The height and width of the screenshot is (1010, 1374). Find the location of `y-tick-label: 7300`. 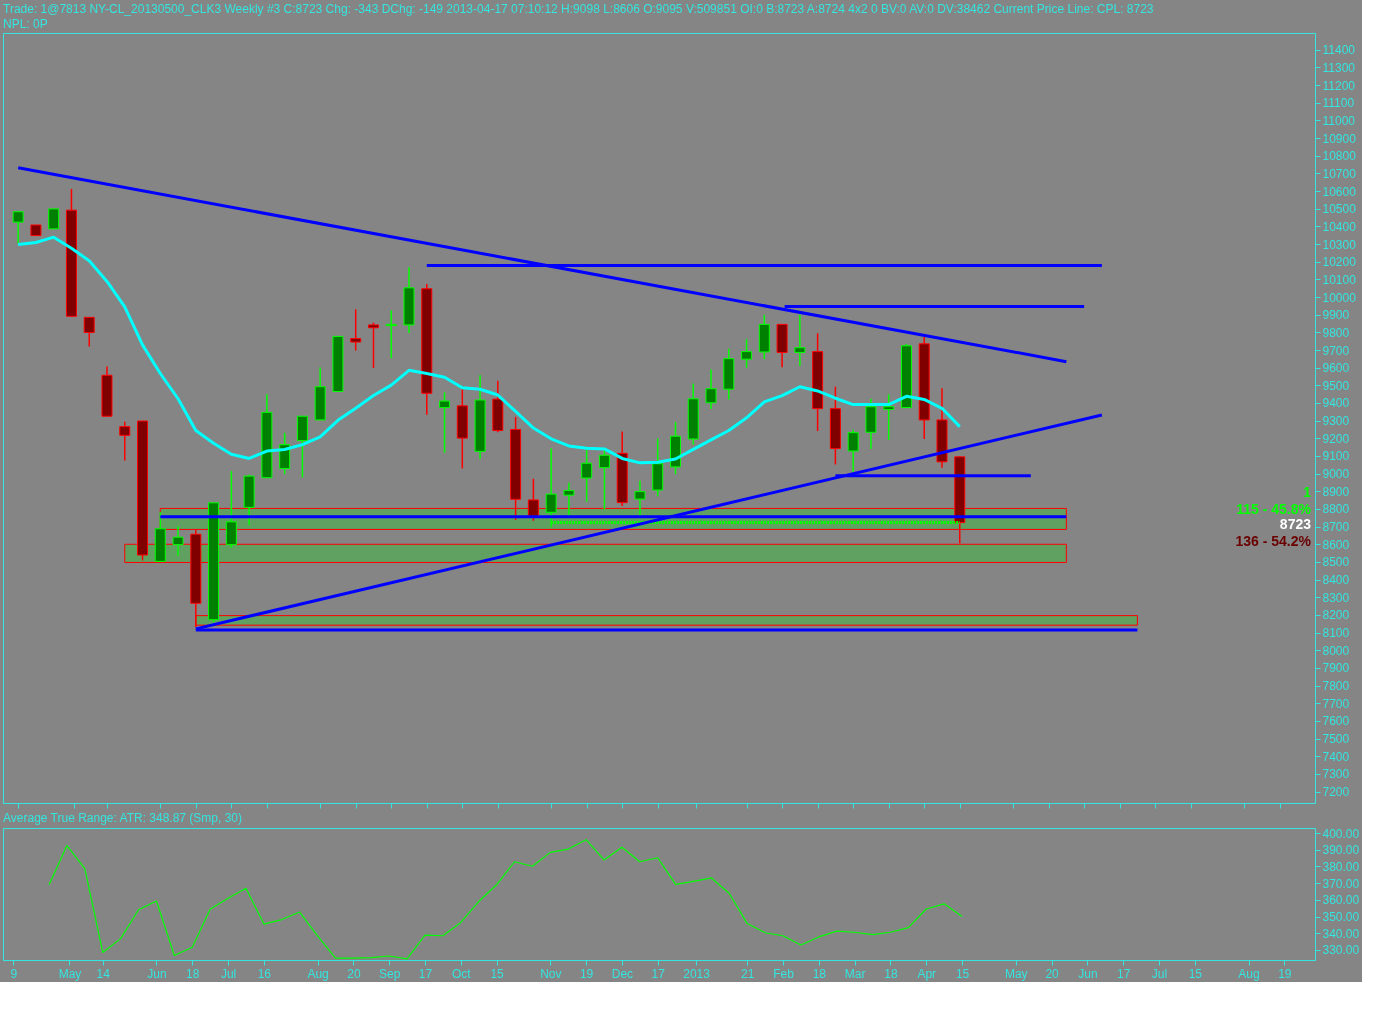

y-tick-label: 7300 is located at coordinates (1336, 774).